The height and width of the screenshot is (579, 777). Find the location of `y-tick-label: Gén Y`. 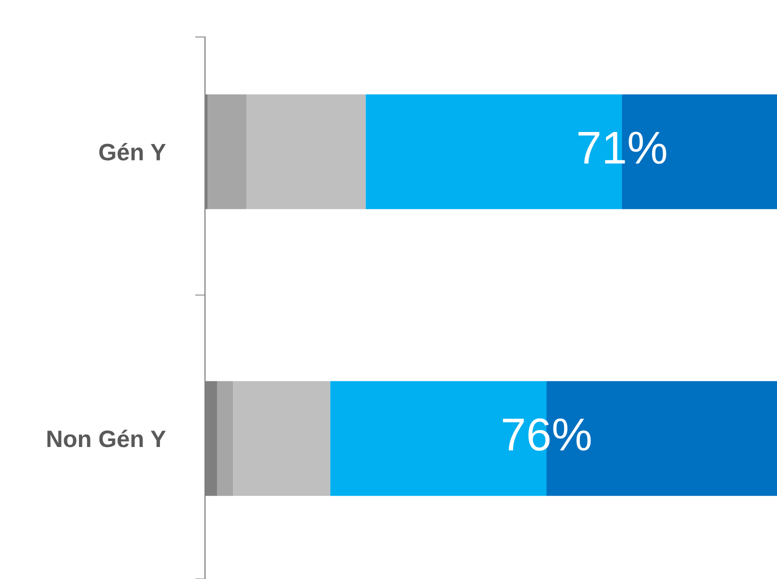

y-tick-label: Gén Y is located at coordinates (132, 151).